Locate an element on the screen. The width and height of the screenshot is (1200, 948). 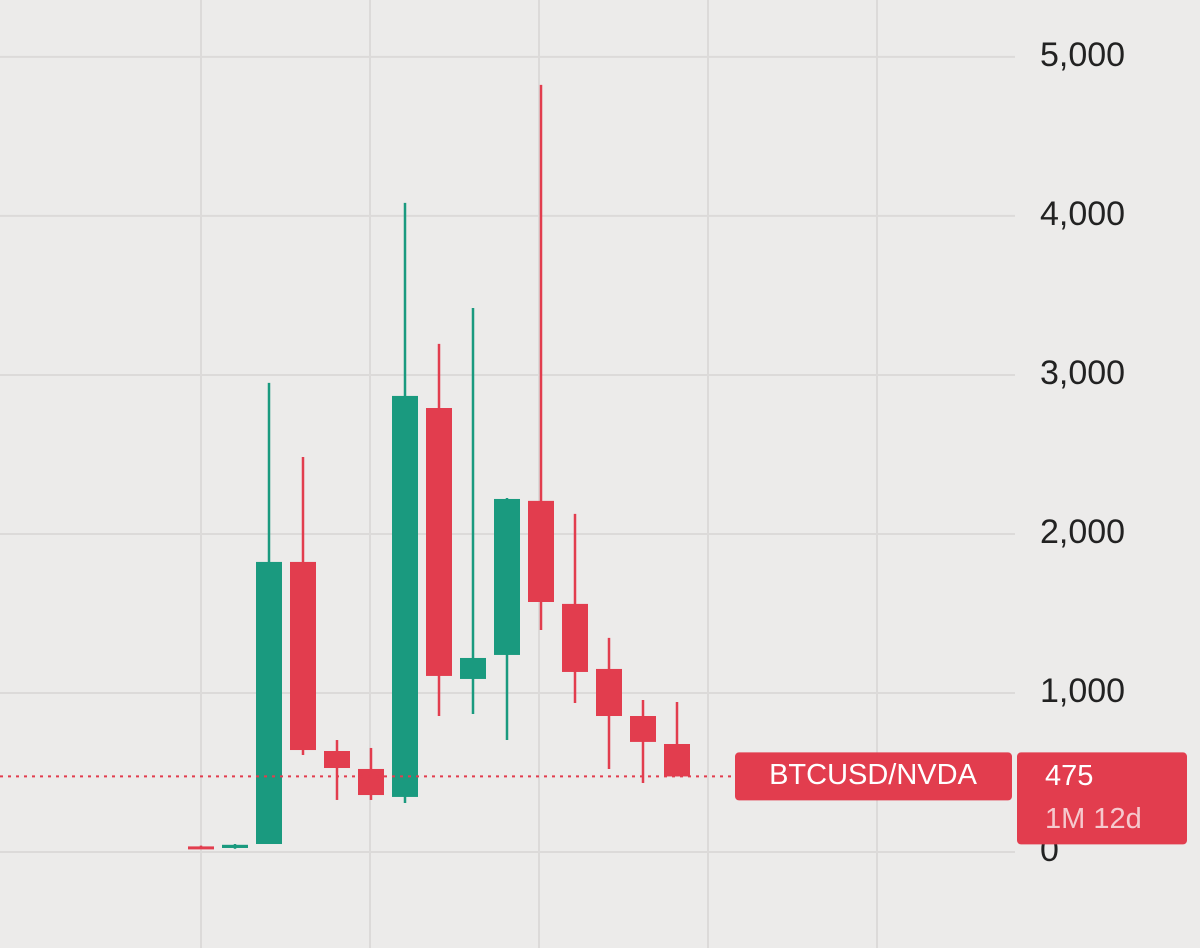
series-label: BTCUSD/NVDA is located at coordinates (873, 775).